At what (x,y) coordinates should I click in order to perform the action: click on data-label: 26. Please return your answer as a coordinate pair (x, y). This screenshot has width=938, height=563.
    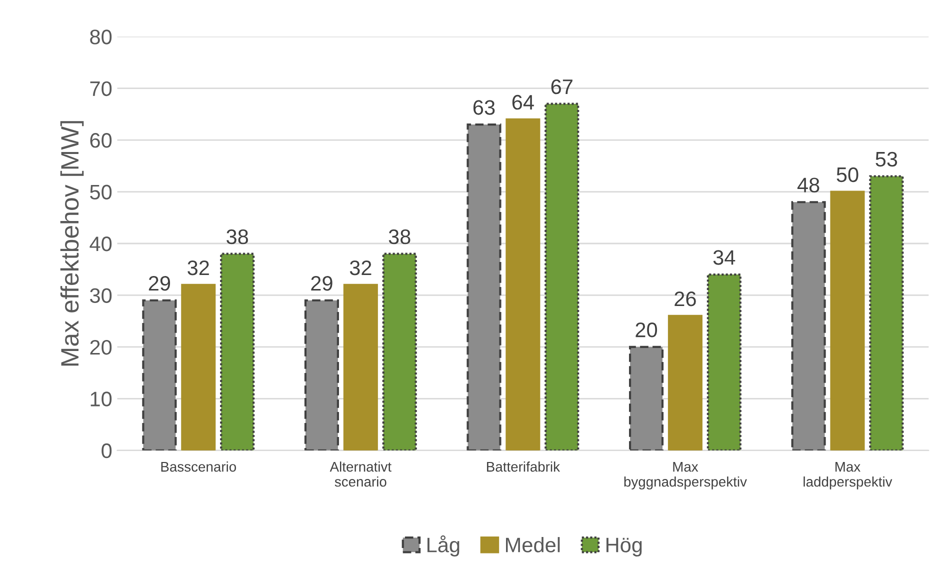
    Looking at the image, I should click on (685, 298).